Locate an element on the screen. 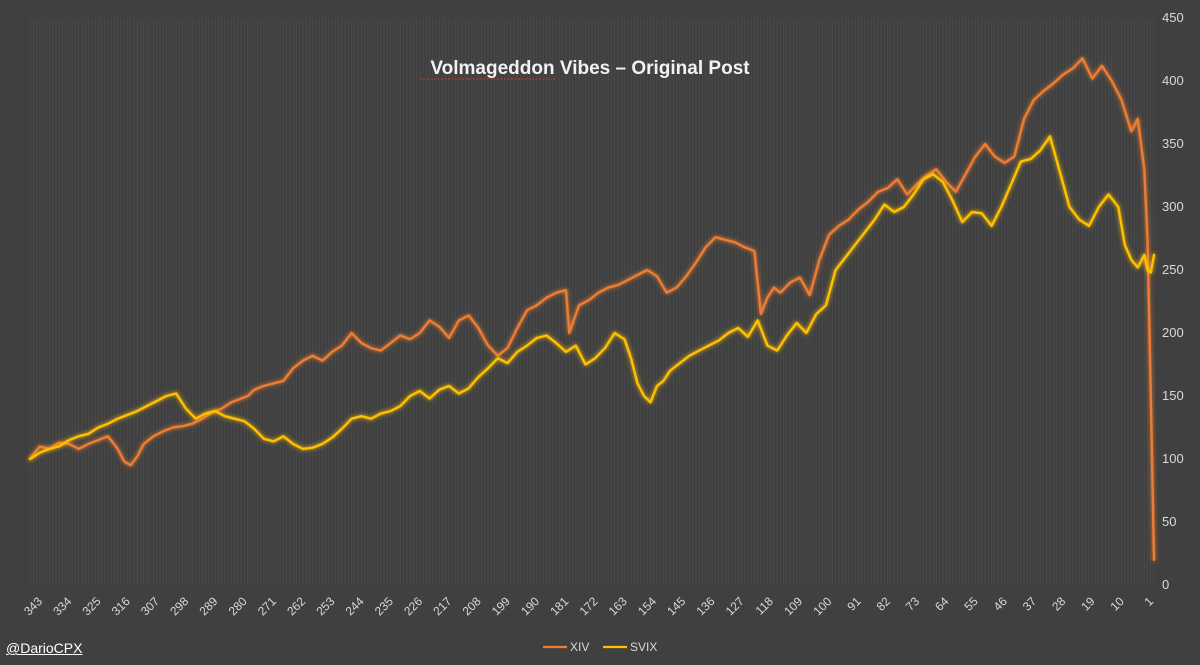  y-tick-label: 150 is located at coordinates (1173, 395).